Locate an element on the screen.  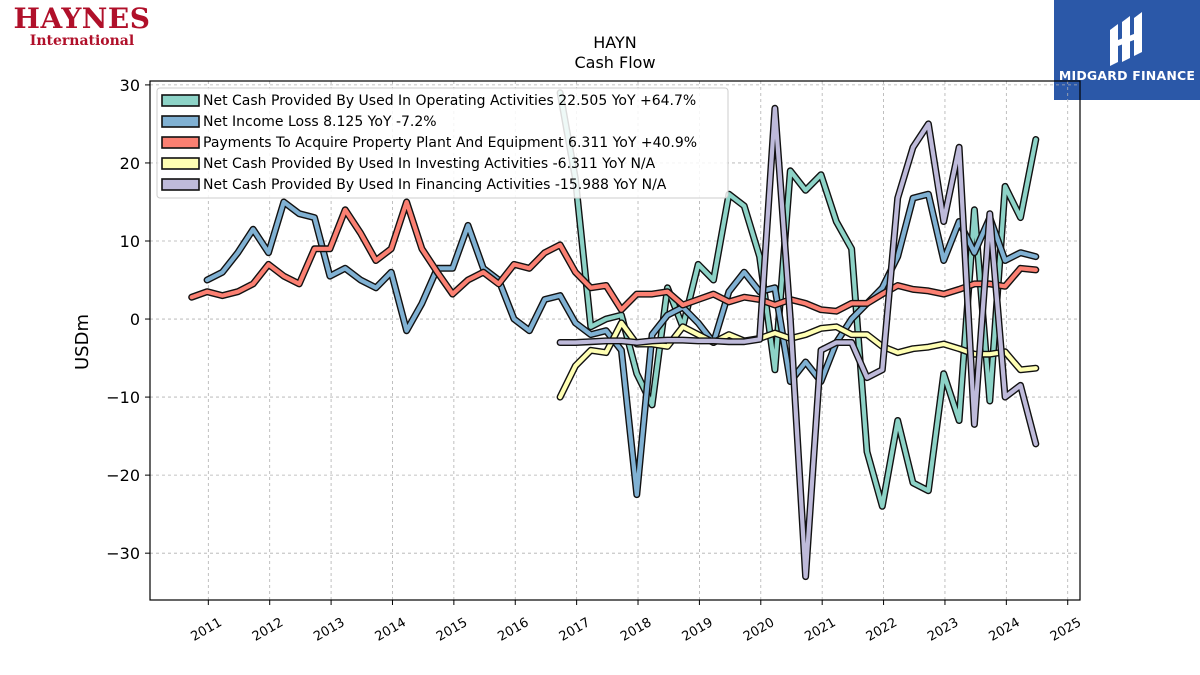
haynes-logo: HAYNES International is located at coordinates (82, 25).